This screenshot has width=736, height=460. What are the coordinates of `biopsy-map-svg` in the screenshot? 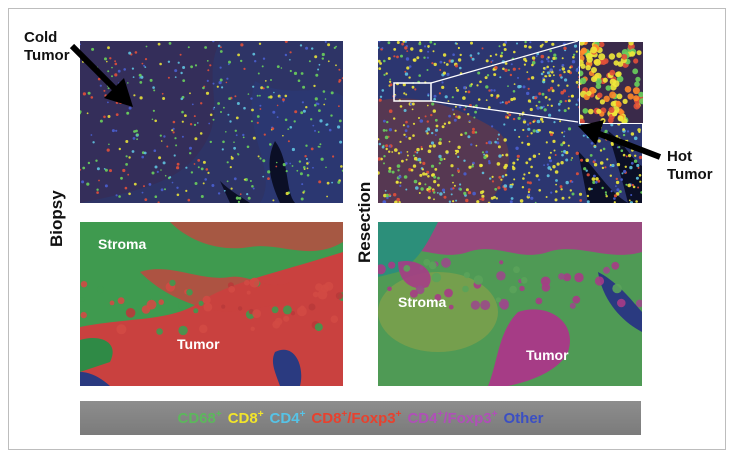 It's located at (211, 304).